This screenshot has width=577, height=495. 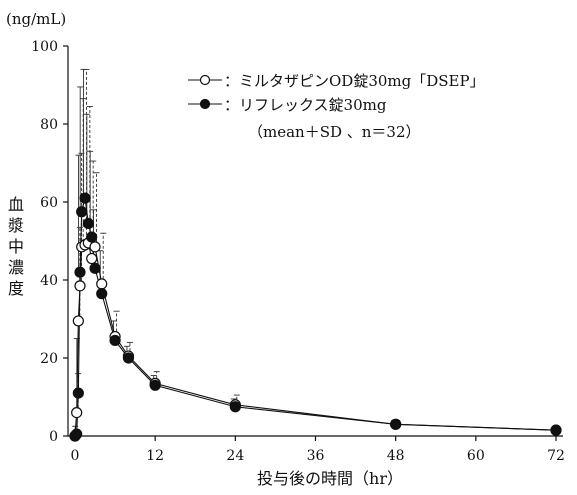 What do you see at coordinates (396, 456) in the screenshot?
I see `x-tick-label: 48` at bounding box center [396, 456].